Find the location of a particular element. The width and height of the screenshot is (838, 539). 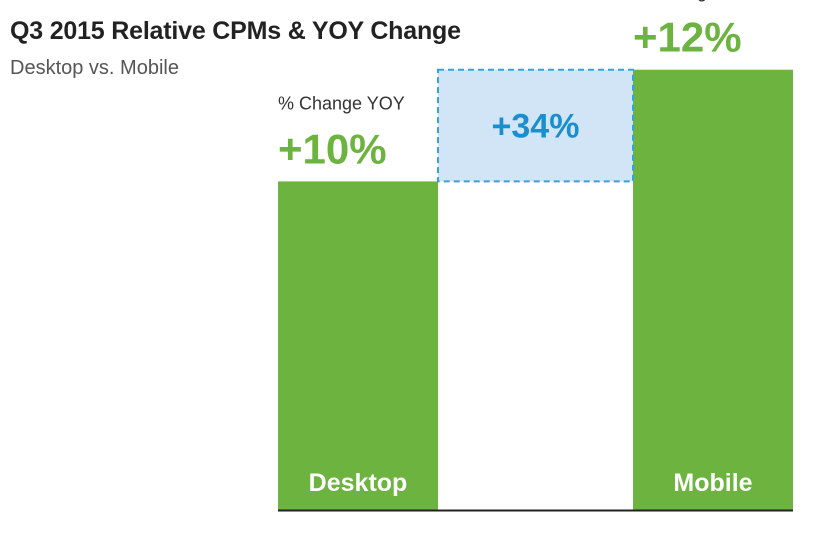

relative-difference-box is located at coordinates (535, 125).